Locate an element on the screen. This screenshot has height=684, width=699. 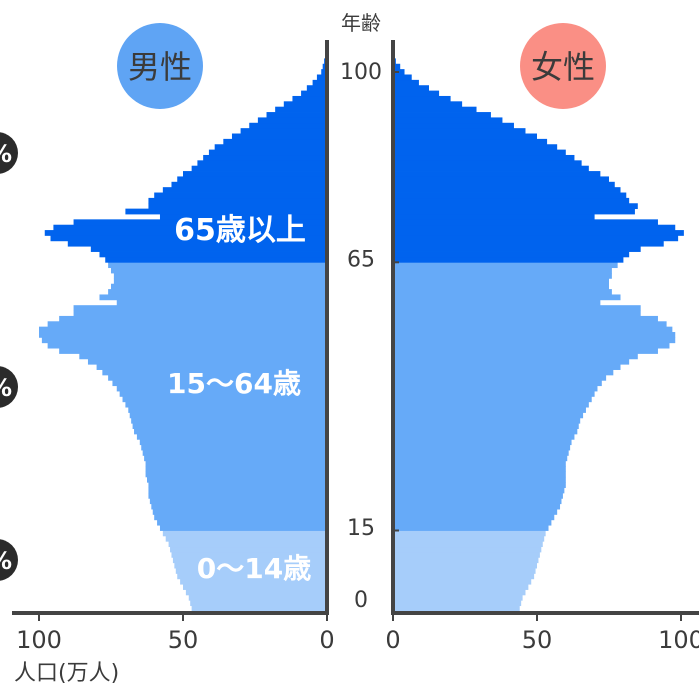
x-ticks: 100 50 0 0 50 100 is located at coordinates (357, 634).